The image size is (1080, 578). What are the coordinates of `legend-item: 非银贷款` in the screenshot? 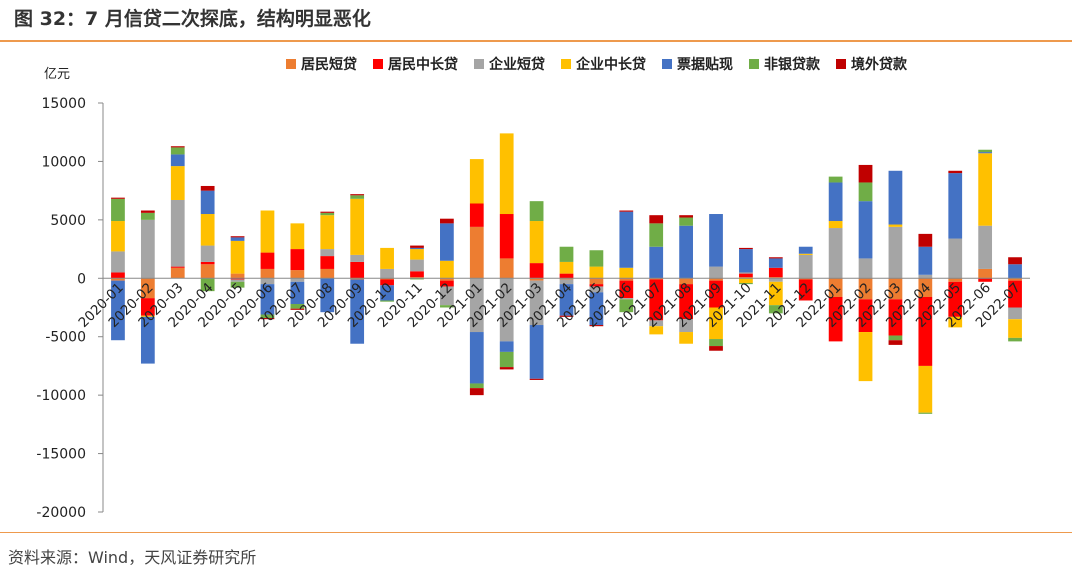 It's located at (785, 64).